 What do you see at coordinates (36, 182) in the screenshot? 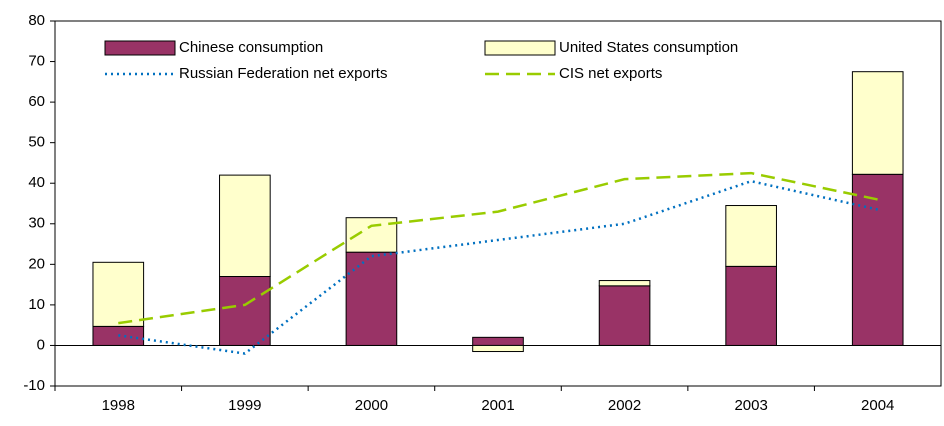
I see `y-tick-label: 40` at bounding box center [36, 182].